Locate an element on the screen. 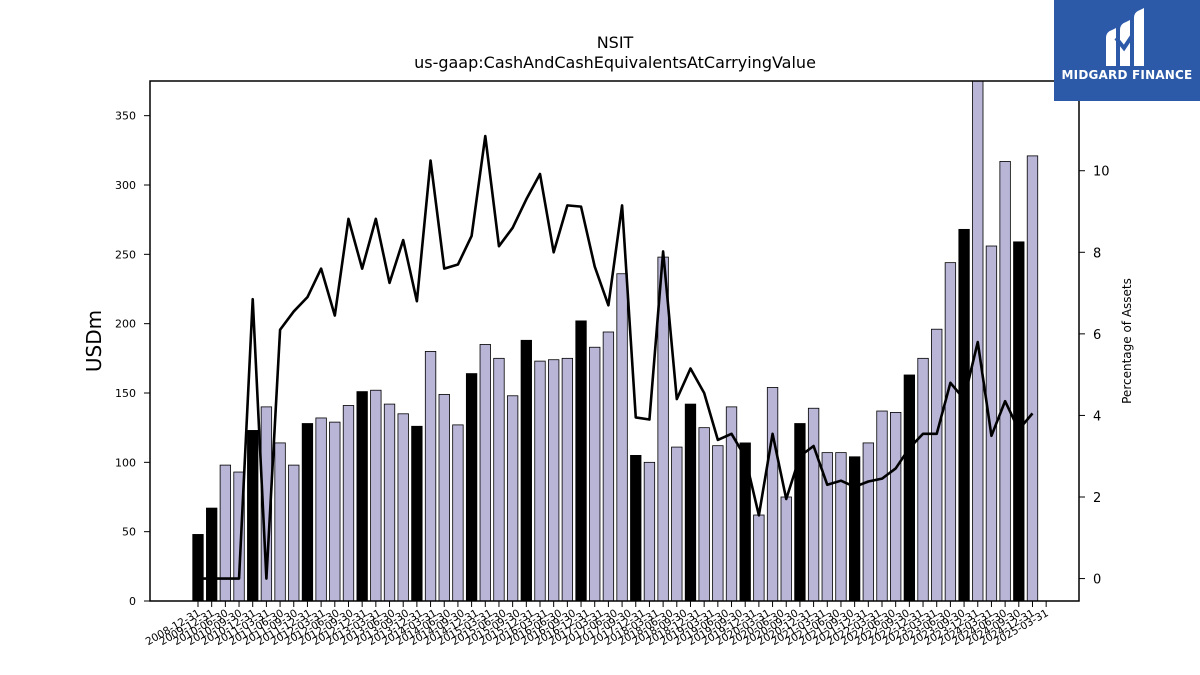 This screenshot has height=675, width=1200. y-tick-label: 200 is located at coordinates (125, 324).